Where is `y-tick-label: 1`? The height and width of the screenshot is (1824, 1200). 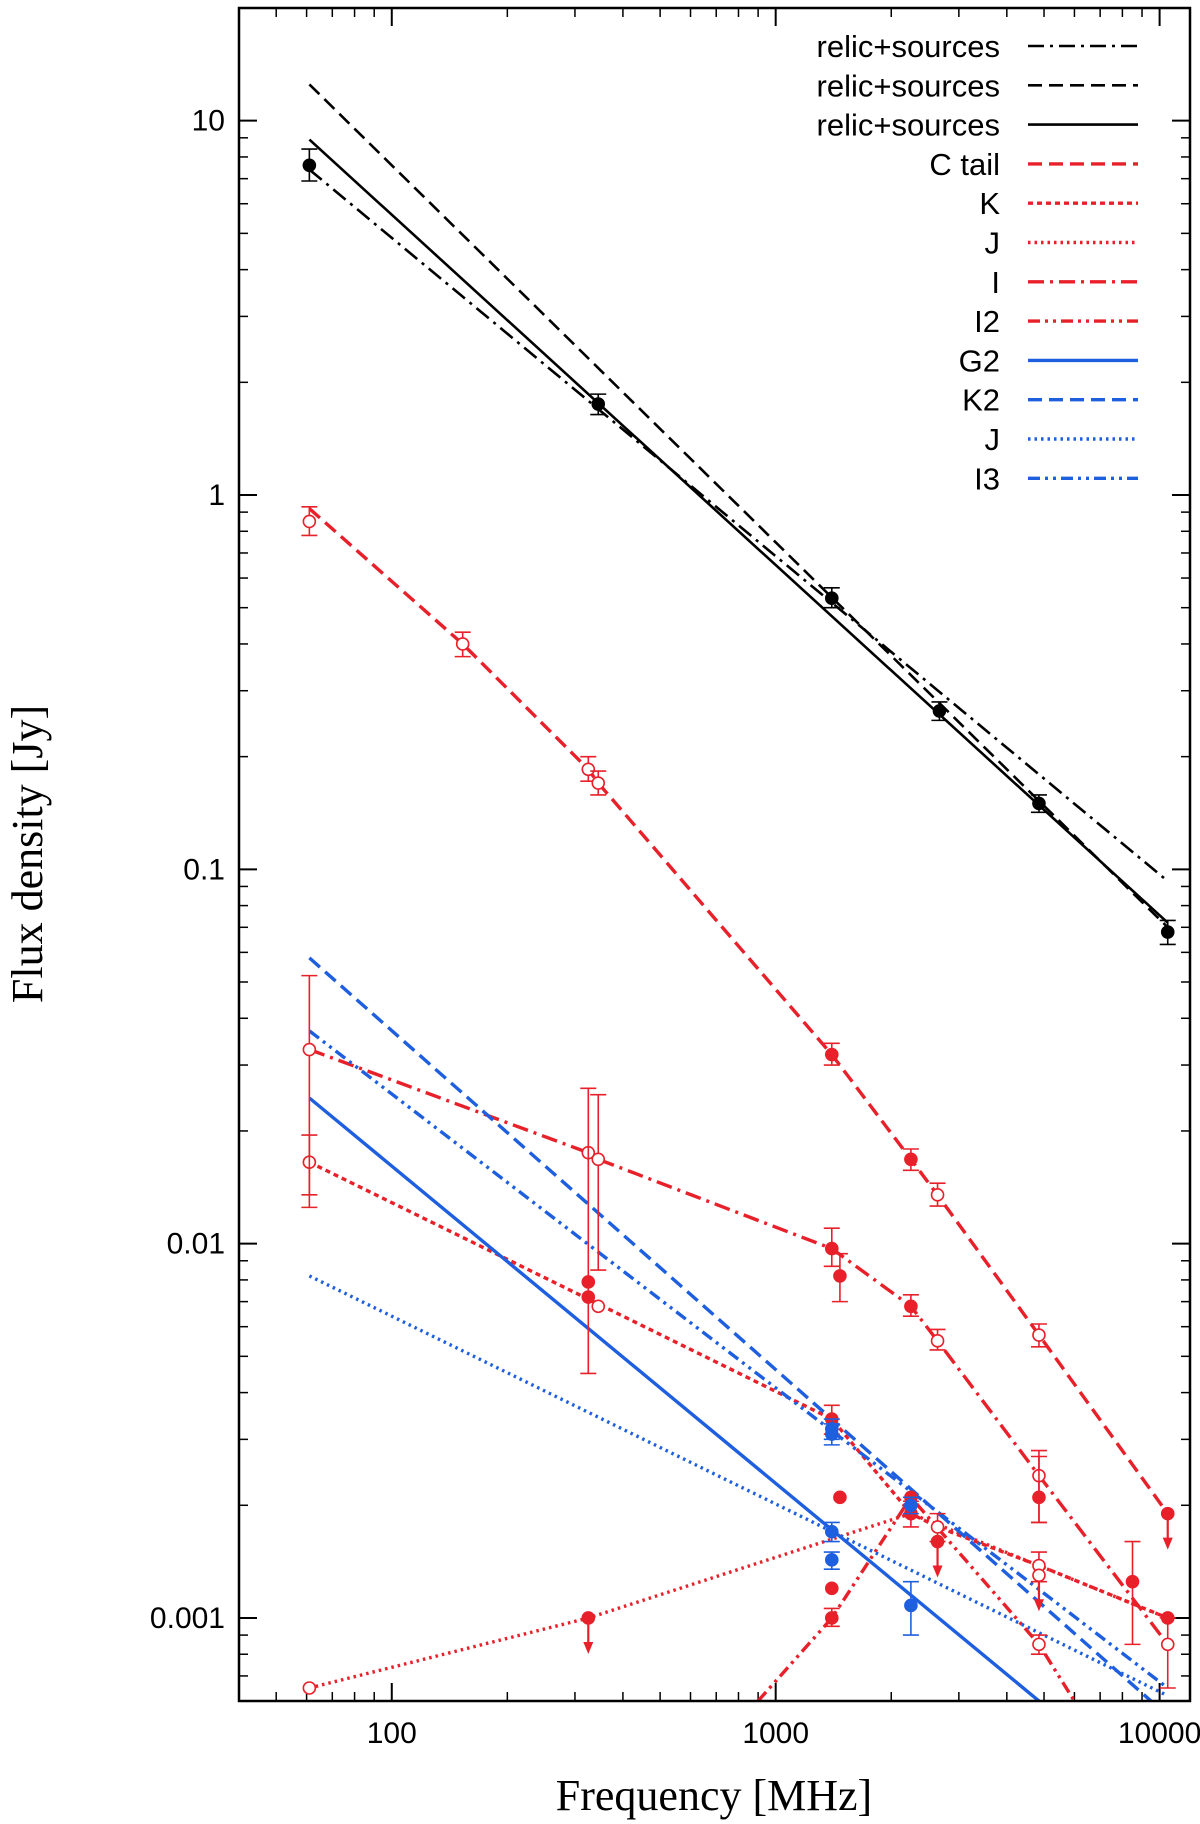
y-tick-label: 1 is located at coordinates (216, 495).